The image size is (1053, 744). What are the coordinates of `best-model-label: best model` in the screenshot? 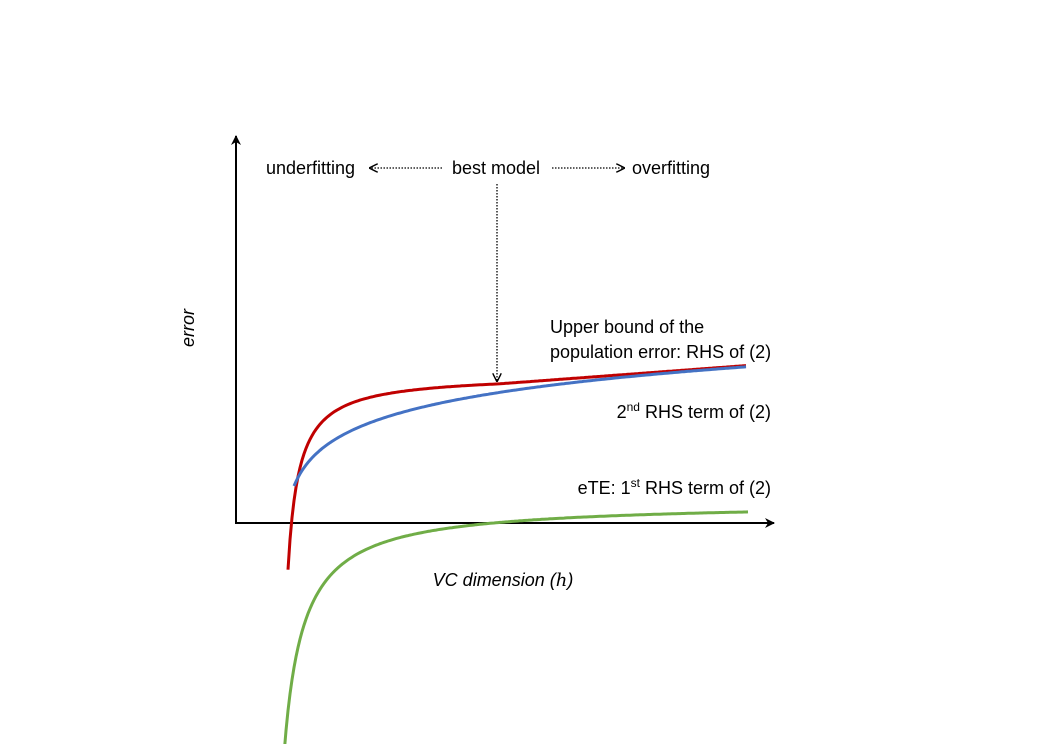 It's located at (496, 168).